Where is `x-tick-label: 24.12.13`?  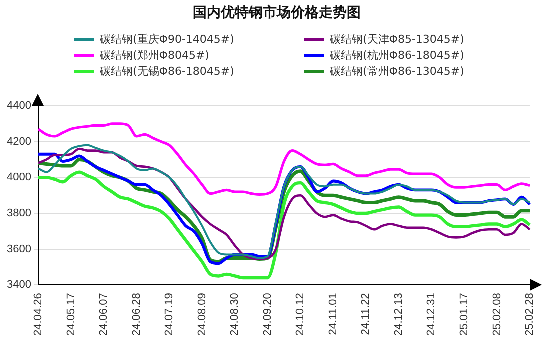 x-tick-label: 24.12.13 is located at coordinates (398, 314).